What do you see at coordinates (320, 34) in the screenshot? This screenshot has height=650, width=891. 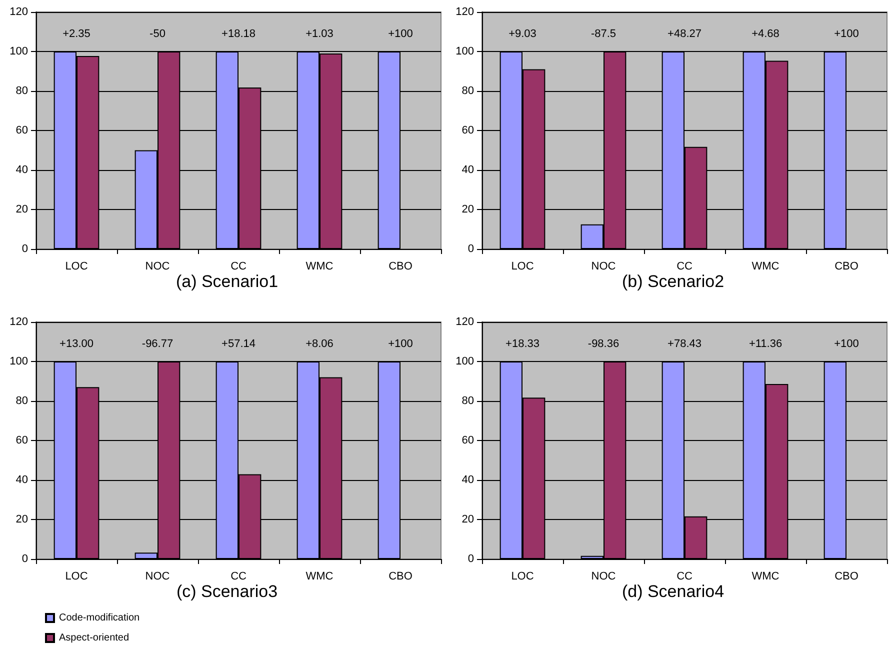 I see `annotation: +1.03` at bounding box center [320, 34].